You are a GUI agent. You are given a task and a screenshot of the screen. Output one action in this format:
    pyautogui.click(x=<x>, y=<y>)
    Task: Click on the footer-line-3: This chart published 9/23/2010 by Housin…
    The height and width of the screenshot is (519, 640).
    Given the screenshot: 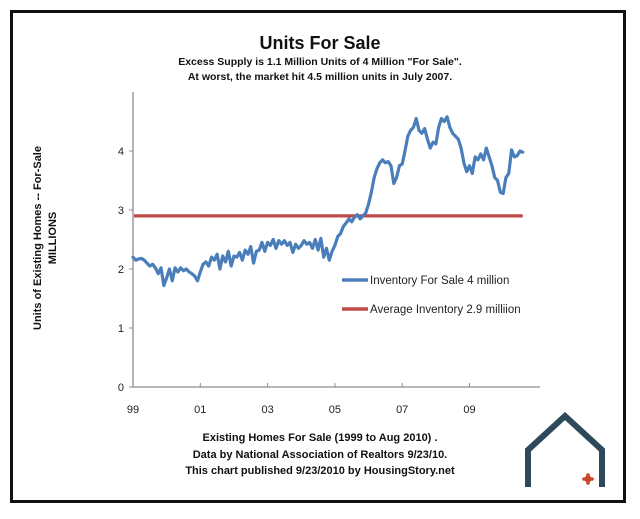 What is the action you would take?
    pyautogui.click(x=320, y=471)
    